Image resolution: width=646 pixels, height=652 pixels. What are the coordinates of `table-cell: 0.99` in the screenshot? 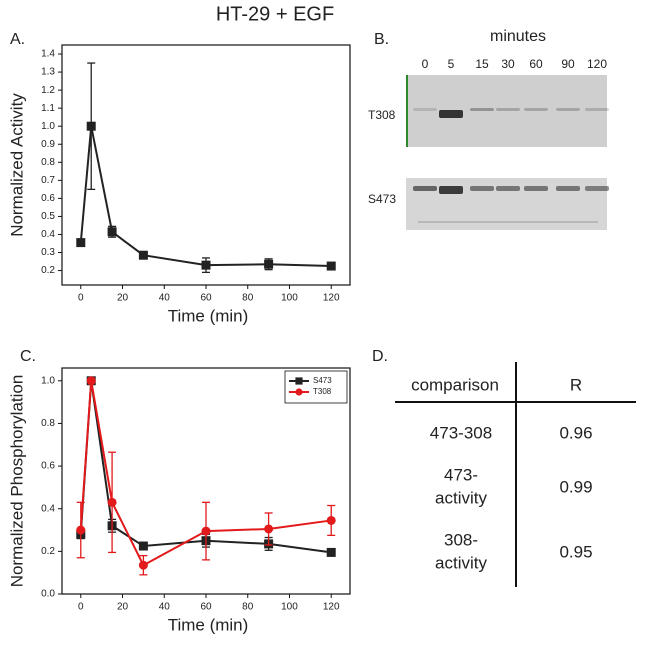 It's located at (575, 486).